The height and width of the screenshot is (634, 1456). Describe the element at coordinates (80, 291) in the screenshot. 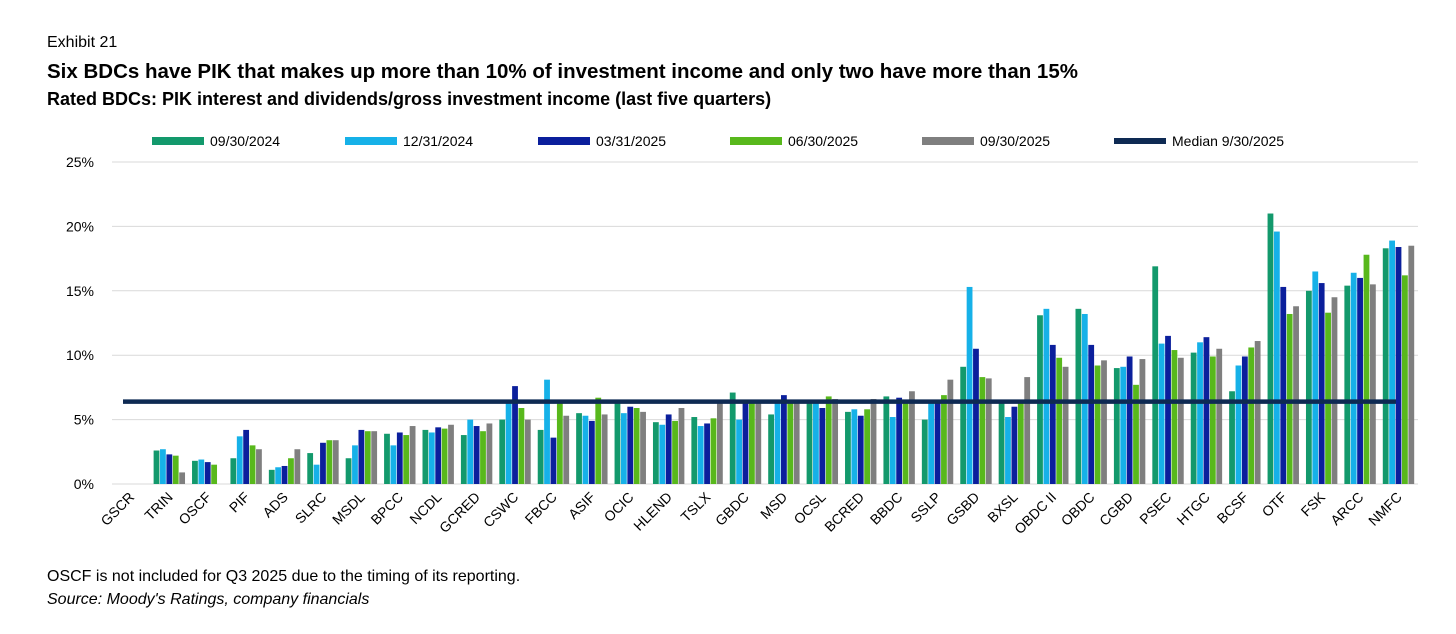

I see `y-tick-label: 15%` at that location.